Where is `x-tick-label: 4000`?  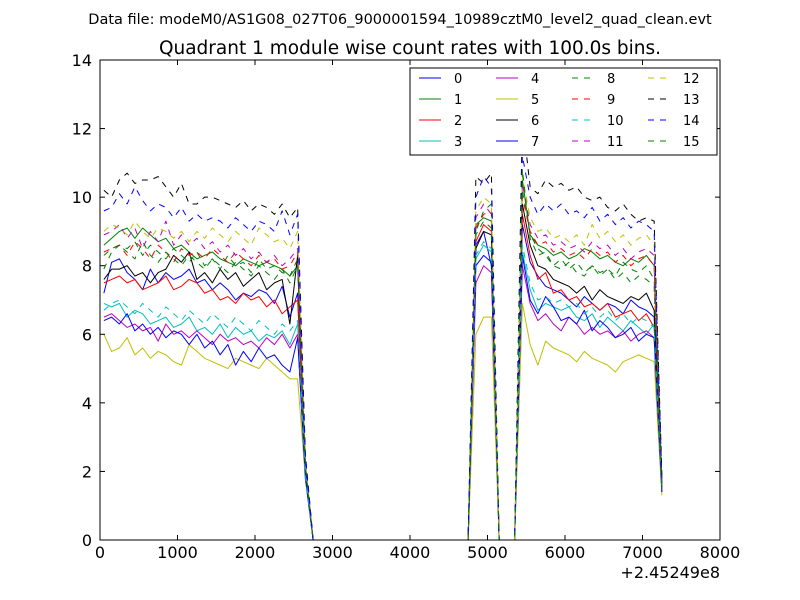
x-tick-label: 4000 is located at coordinates (410, 552).